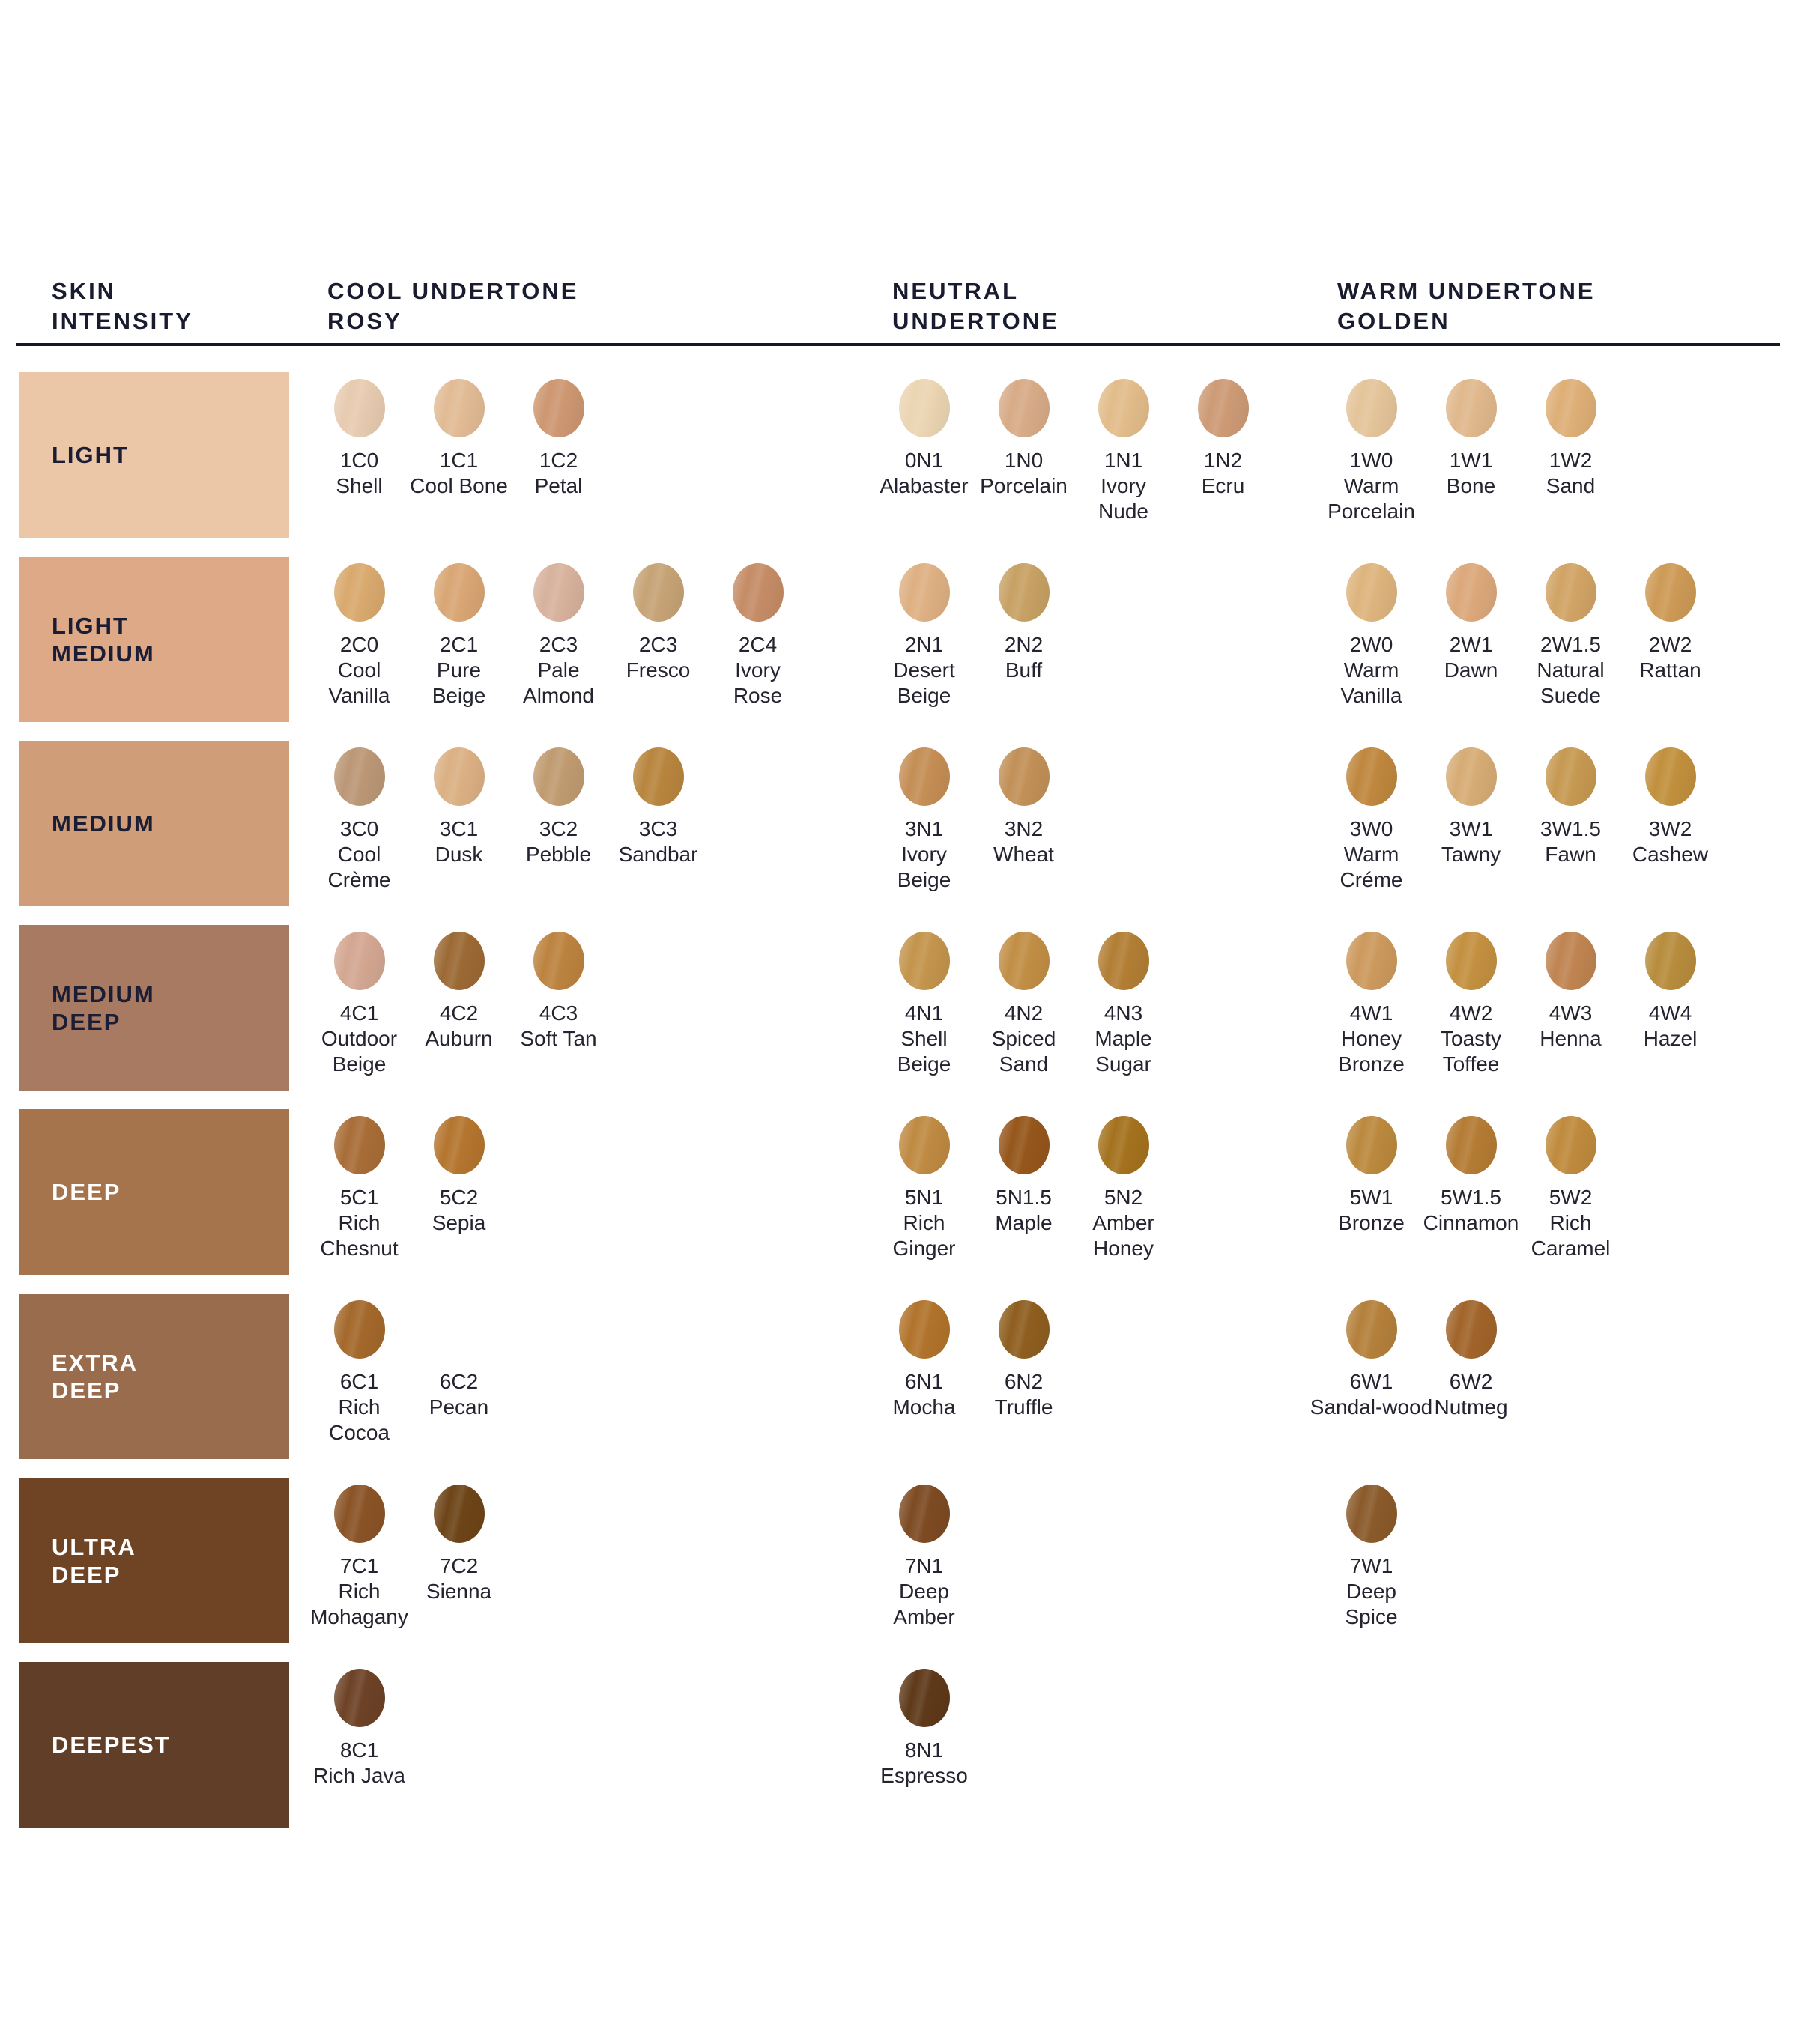 The image size is (1798, 2044). I want to click on shade-code: 1C0, so click(359, 460).